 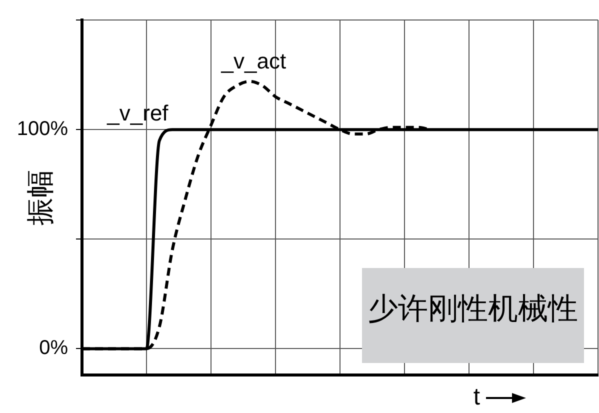 I want to click on annotation: 少许刚性机械性, so click(x=473, y=309).